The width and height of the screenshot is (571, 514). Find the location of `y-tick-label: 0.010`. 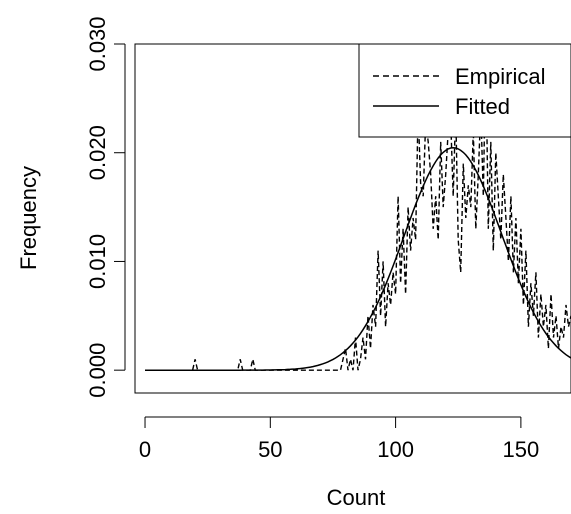

y-tick-label: 0.010 is located at coordinates (97, 261).